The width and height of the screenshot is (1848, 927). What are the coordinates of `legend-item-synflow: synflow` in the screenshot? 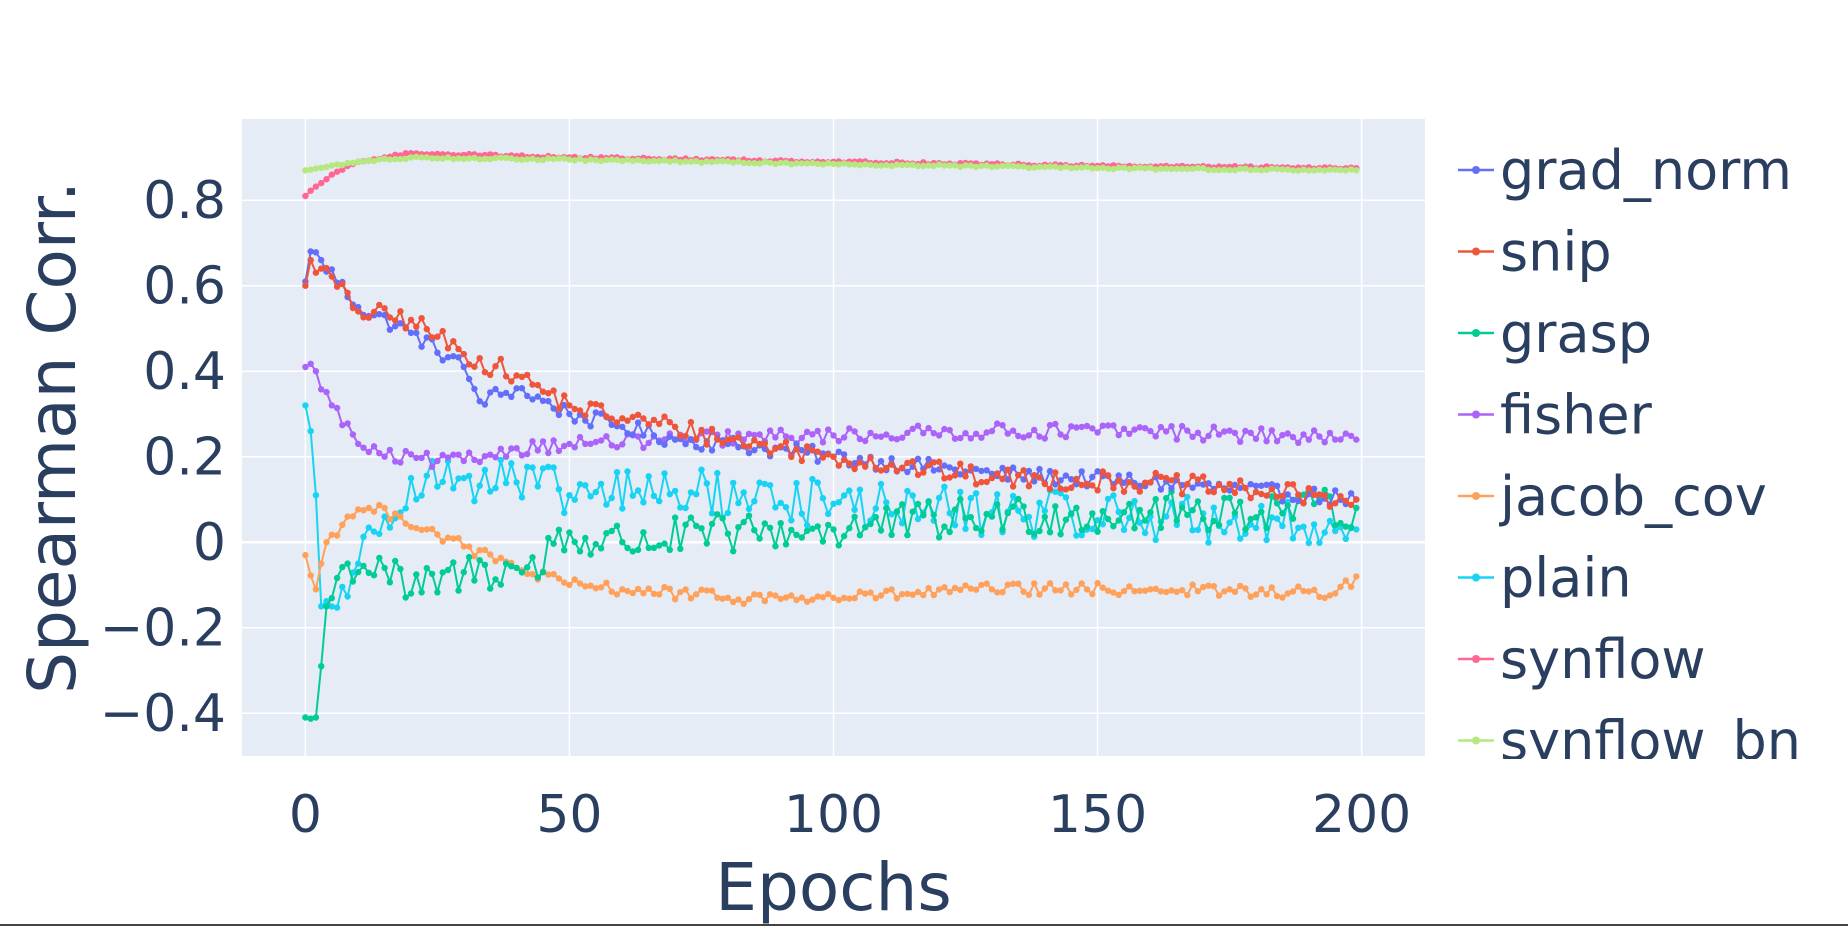 It's located at (1582, 659).